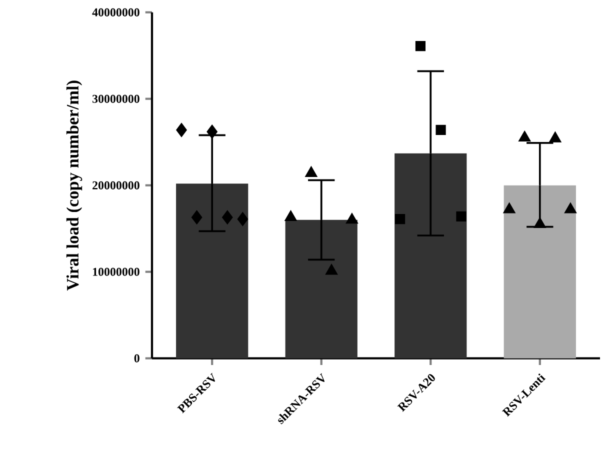 The image size is (610, 465). What do you see at coordinates (74, 185) in the screenshot?
I see `y-axis-title: Viral load (copy number/ml)` at bounding box center [74, 185].